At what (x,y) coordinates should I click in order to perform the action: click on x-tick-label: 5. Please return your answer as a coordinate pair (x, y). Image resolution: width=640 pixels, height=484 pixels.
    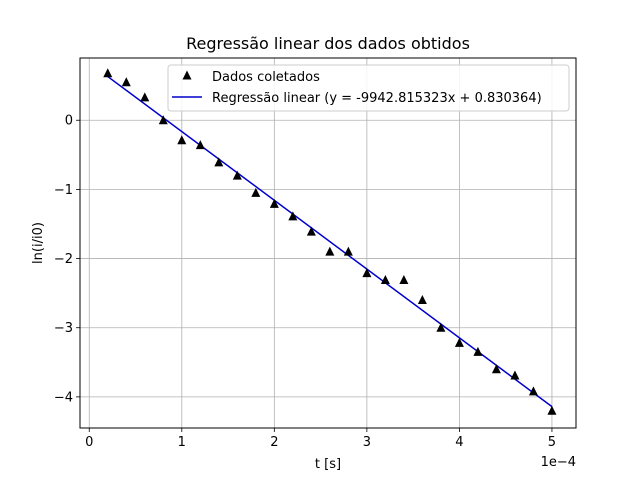
    Looking at the image, I should click on (552, 442).